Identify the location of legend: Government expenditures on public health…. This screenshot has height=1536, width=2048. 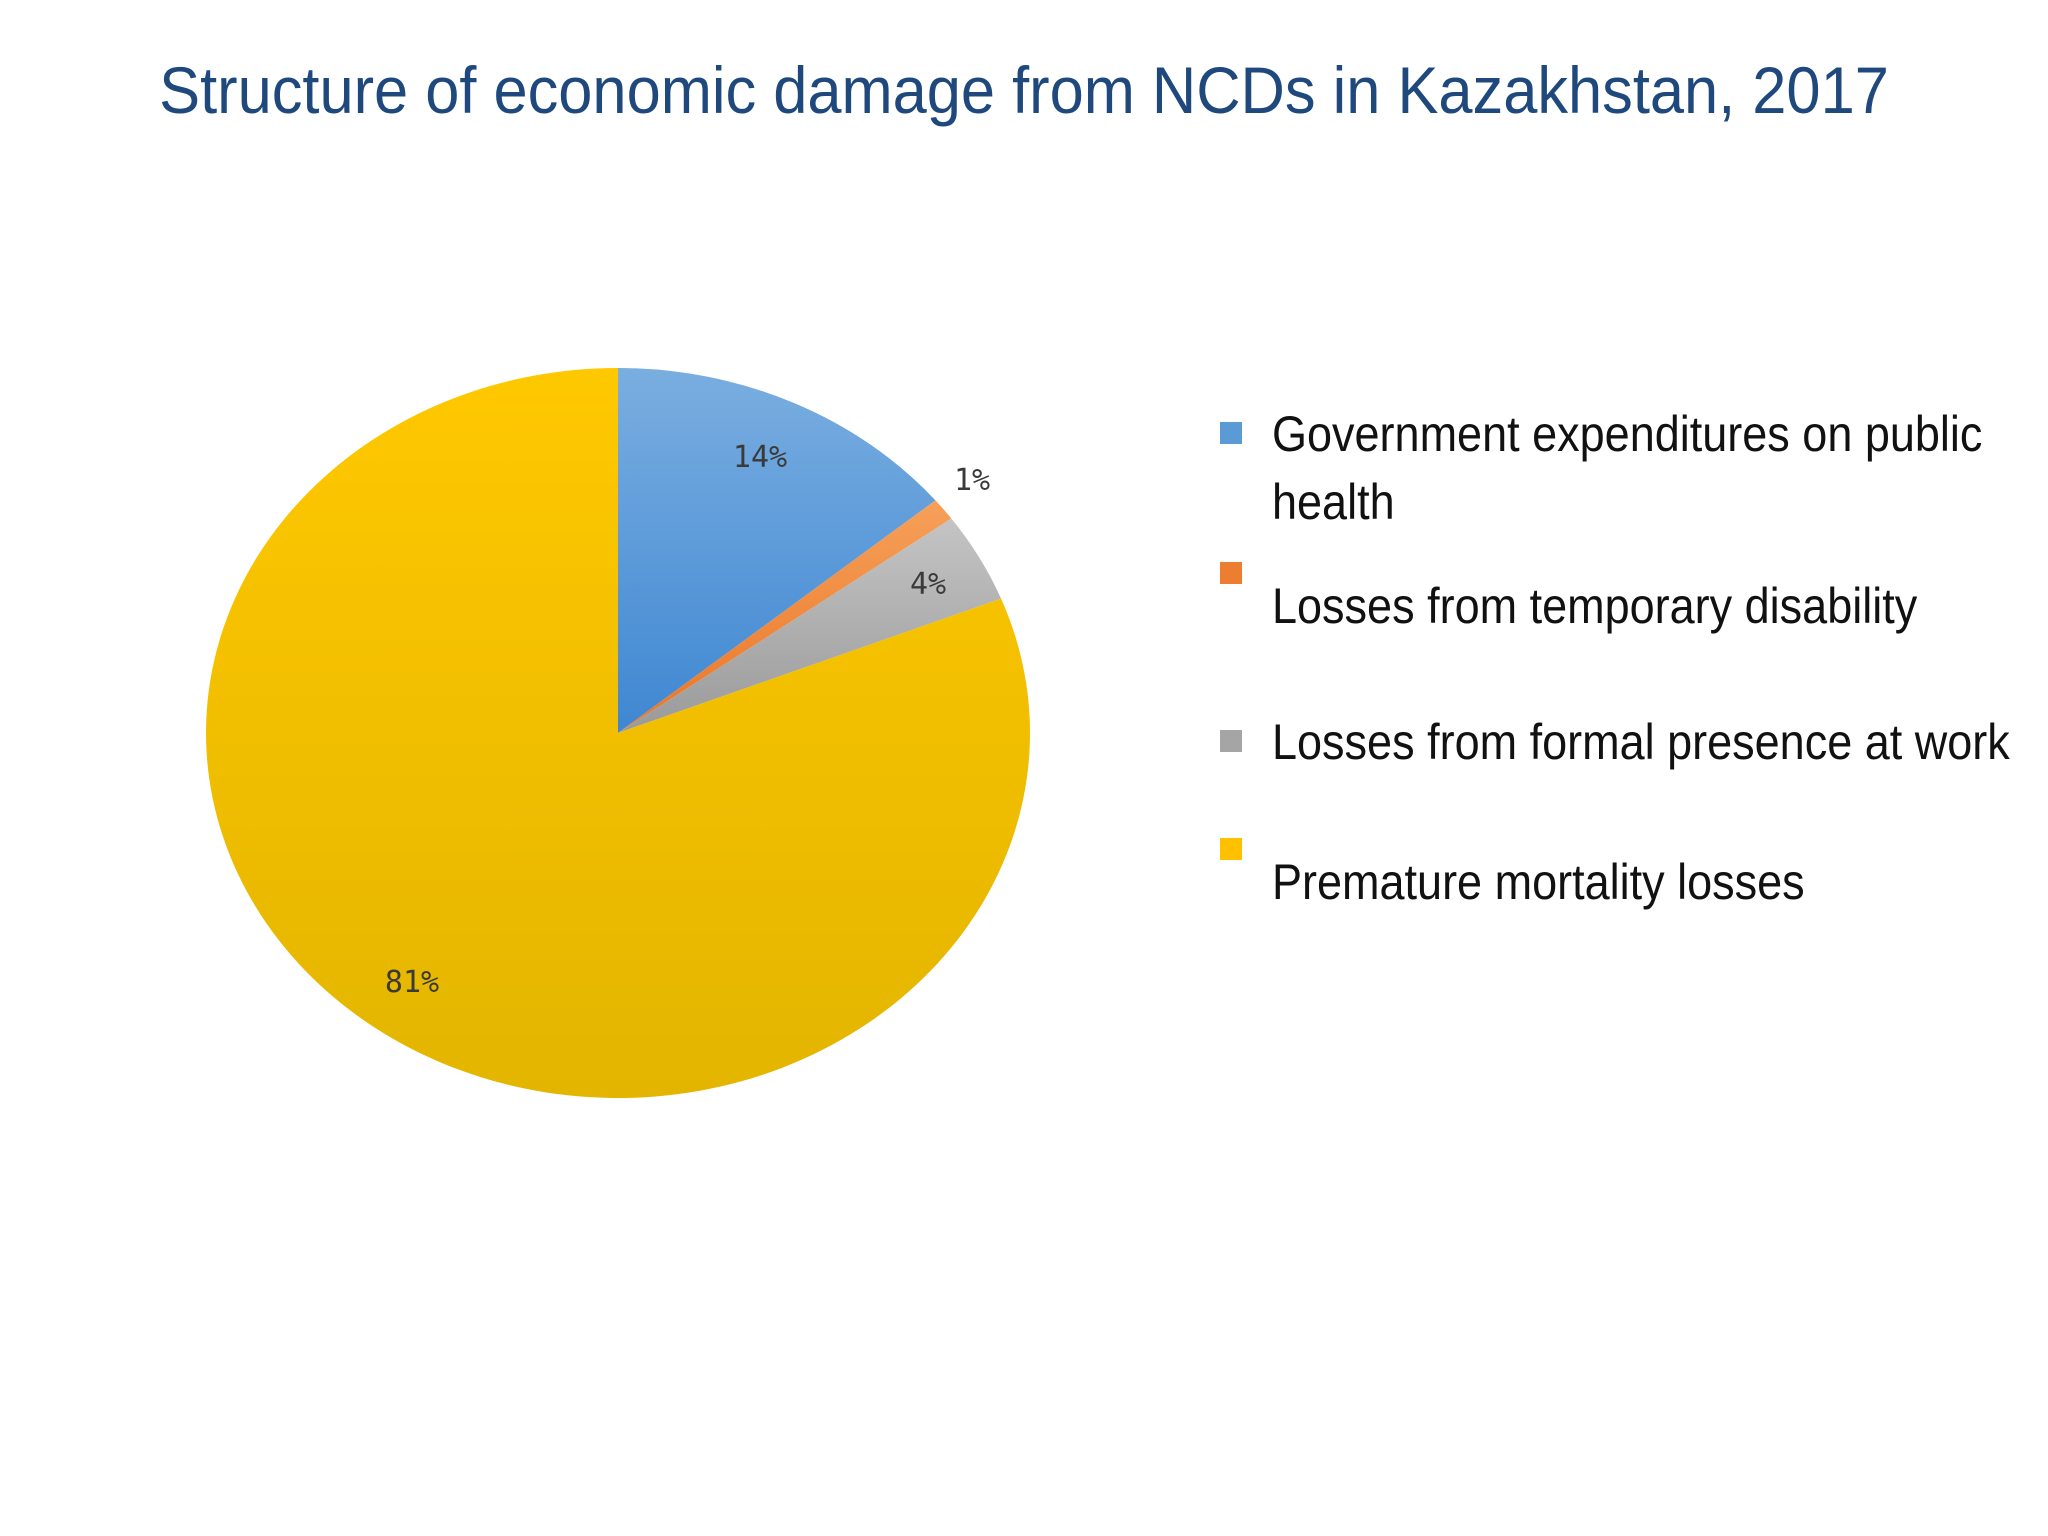
(1615, 658).